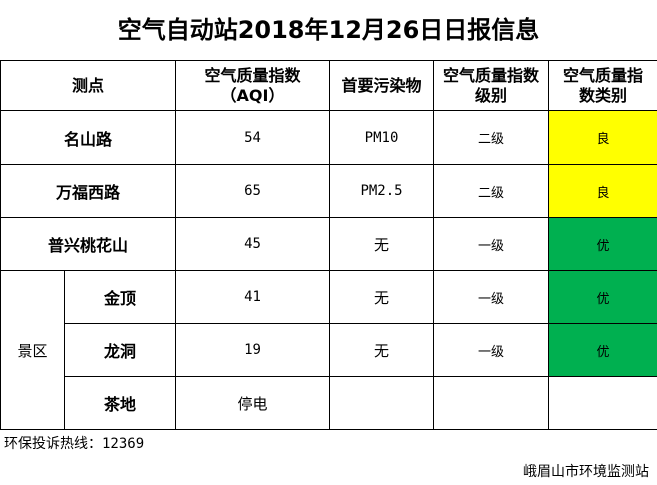  Describe the element at coordinates (253, 350) in the screenshot. I see `aqi-value: 19` at that location.